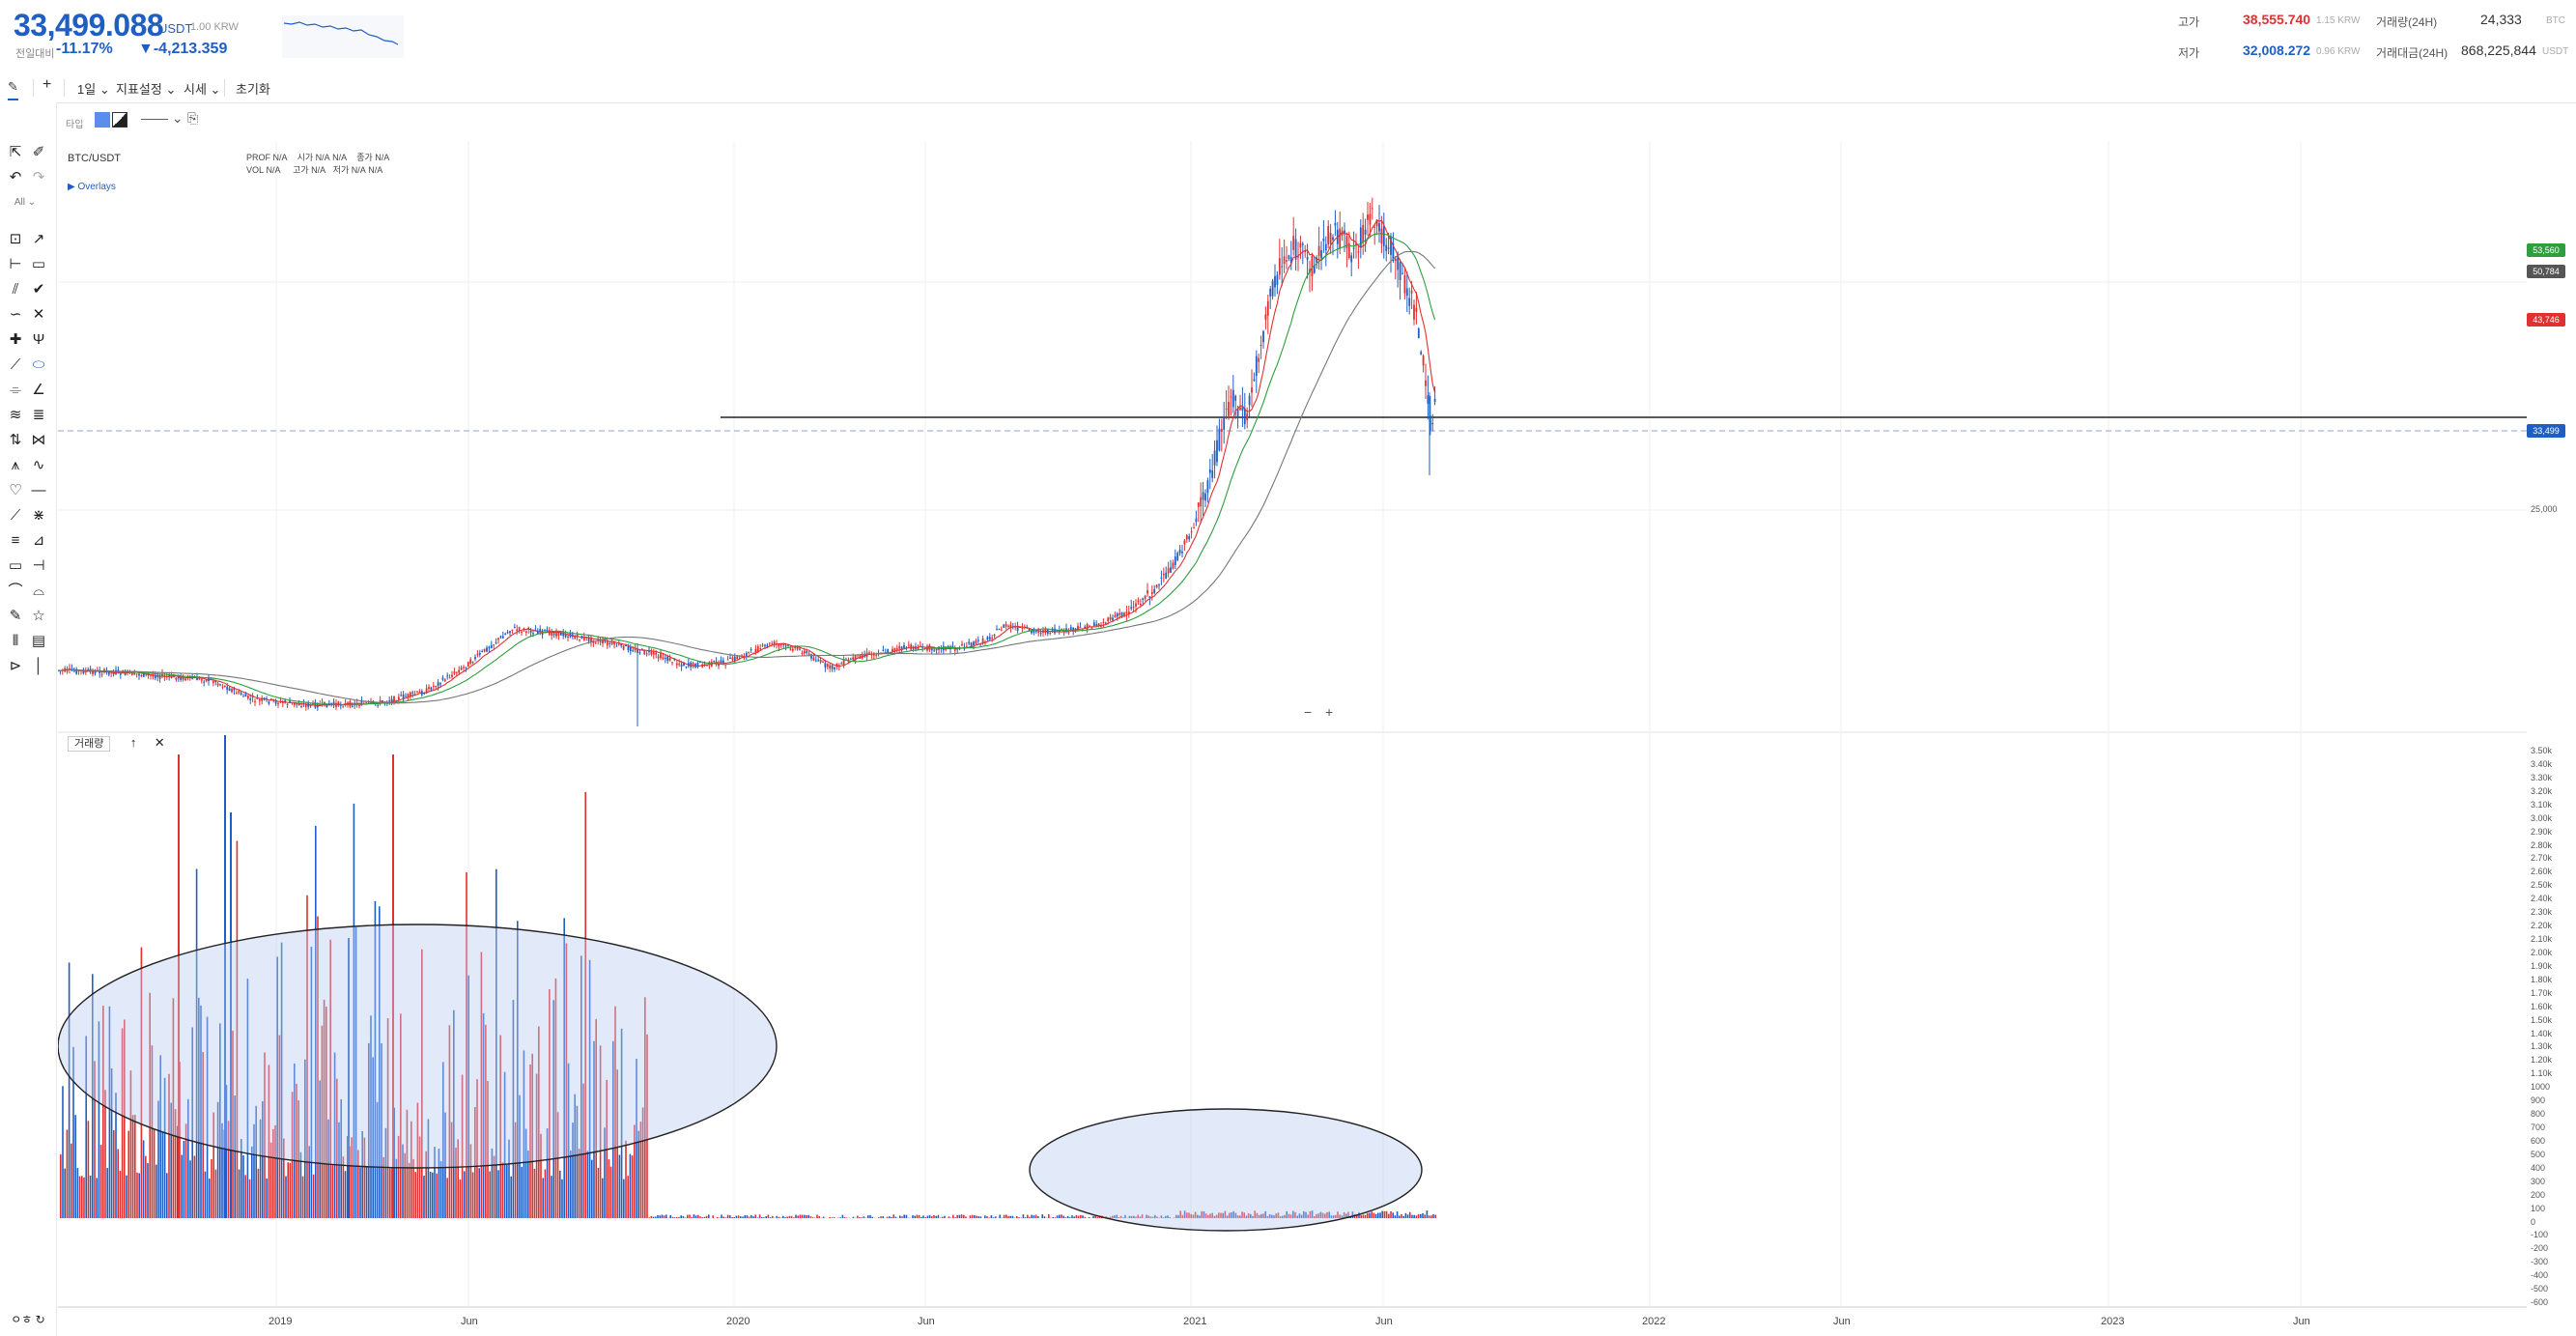  Describe the element at coordinates (38, 339) in the screenshot. I see `pitchfork-icon: Ψ` at that location.